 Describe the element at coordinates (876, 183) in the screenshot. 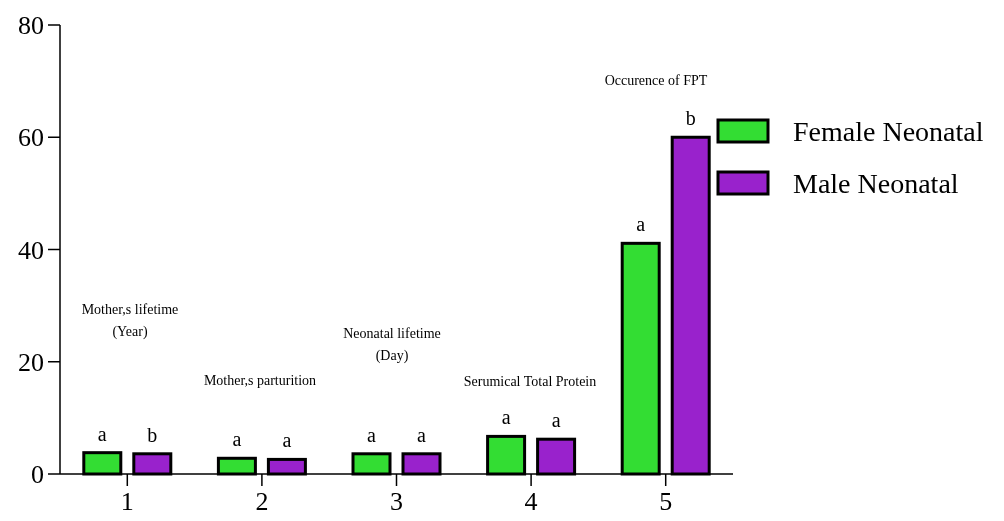

I see `legend-label: Male Neonatal` at that location.